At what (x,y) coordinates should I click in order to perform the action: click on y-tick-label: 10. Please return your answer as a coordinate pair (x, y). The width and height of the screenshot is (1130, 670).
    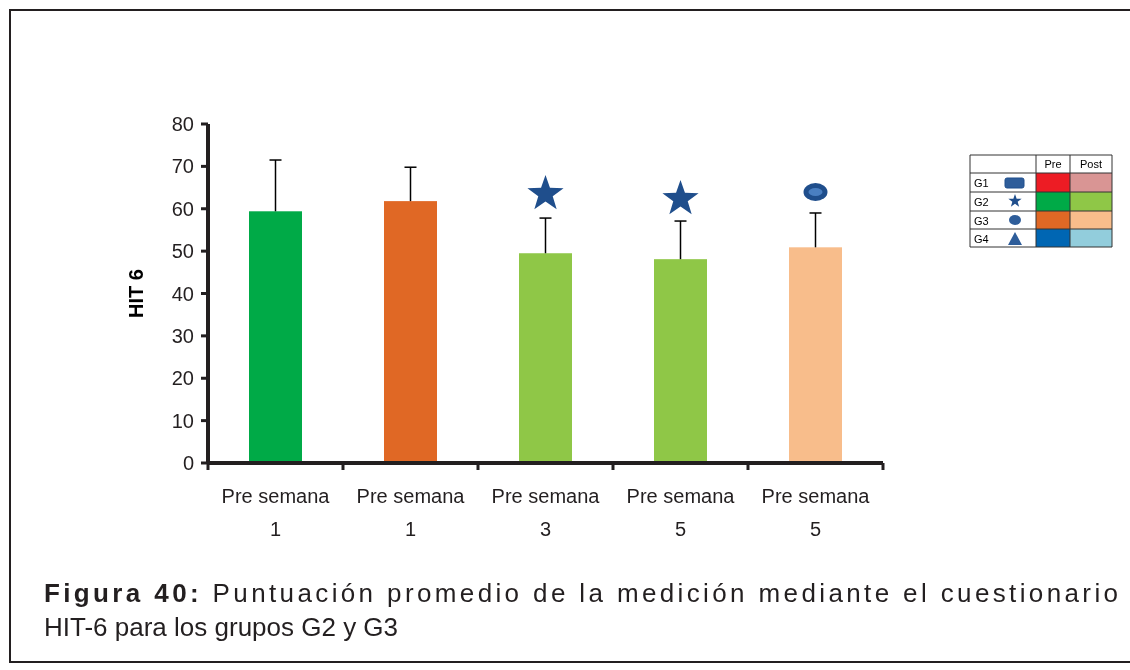
    Looking at the image, I should click on (182, 420).